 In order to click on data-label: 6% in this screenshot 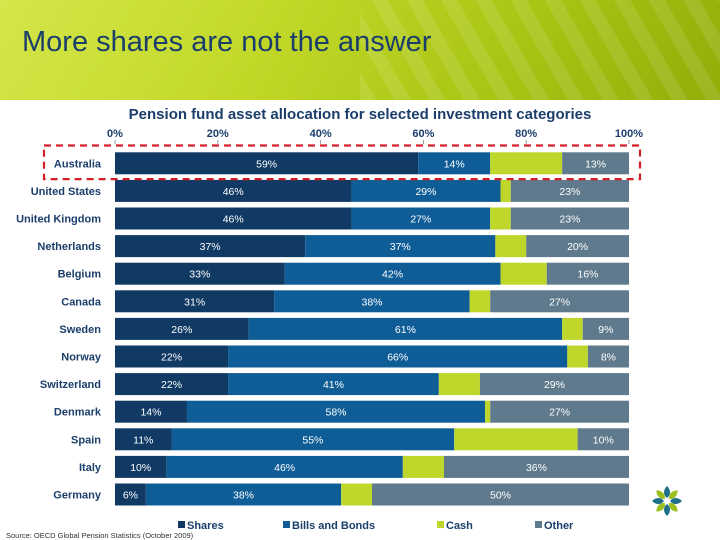, I will do `click(130, 496)`.